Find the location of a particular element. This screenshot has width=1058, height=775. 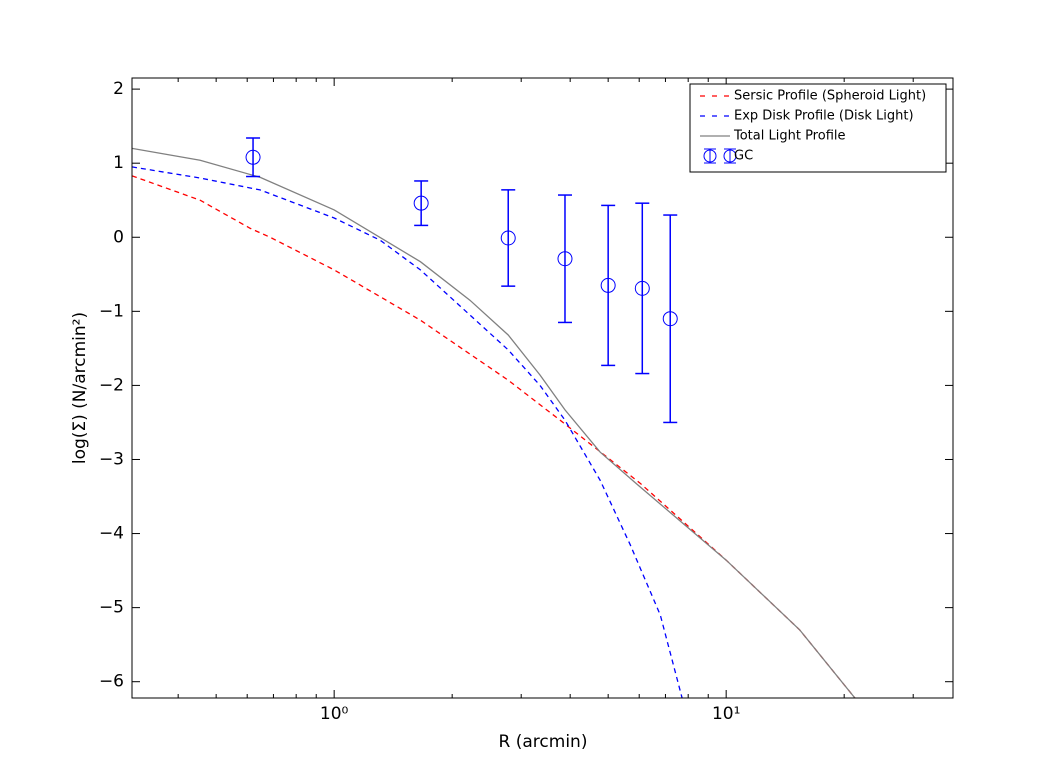

y-tick-label: 0 is located at coordinates (118, 237).